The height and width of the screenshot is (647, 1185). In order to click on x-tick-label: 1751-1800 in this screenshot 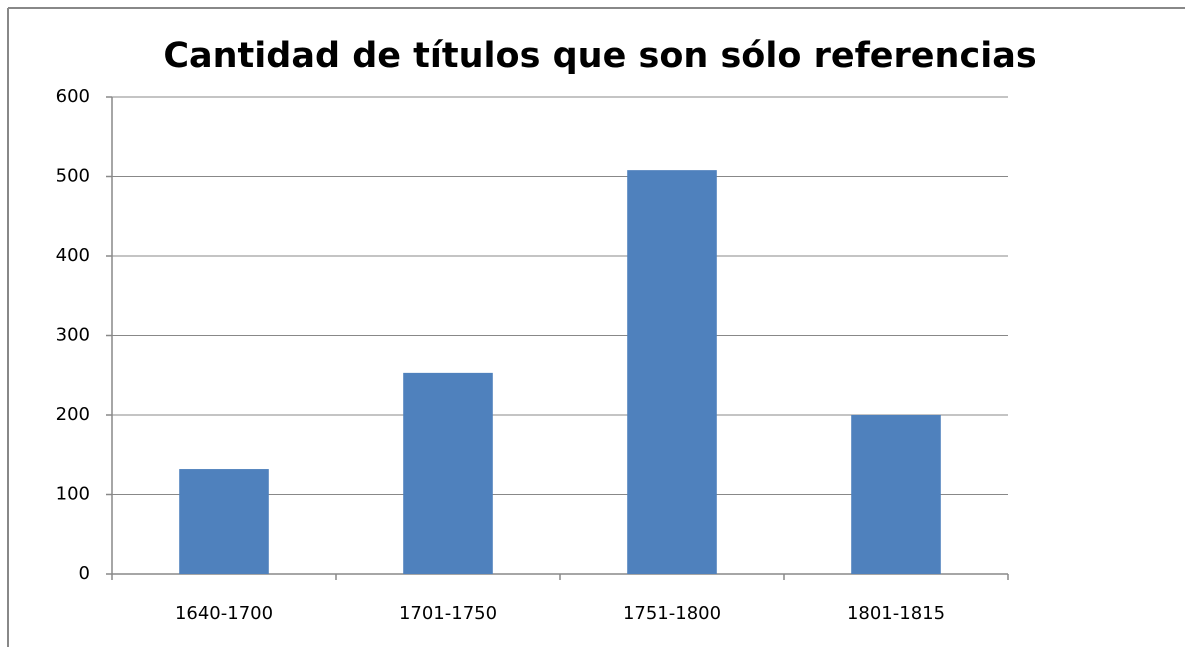, I will do `click(672, 613)`.